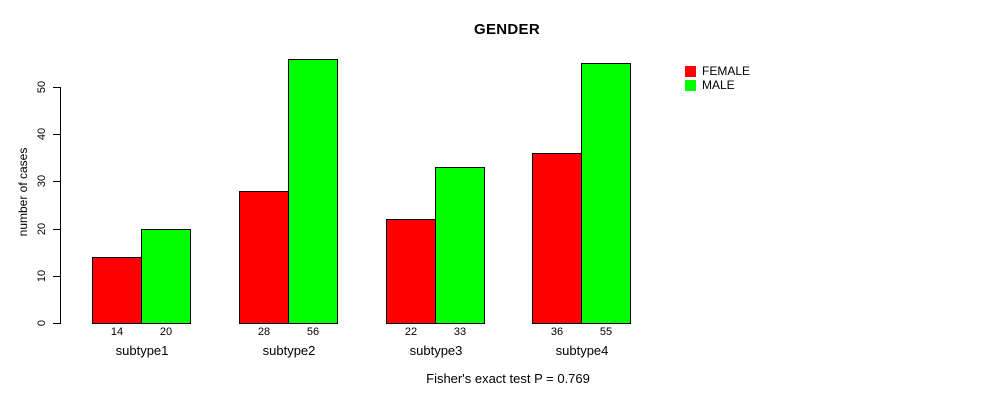 This screenshot has height=400, width=990. I want to click on annotation-caption: Fisher's exact test P = 0.769, so click(508, 378).